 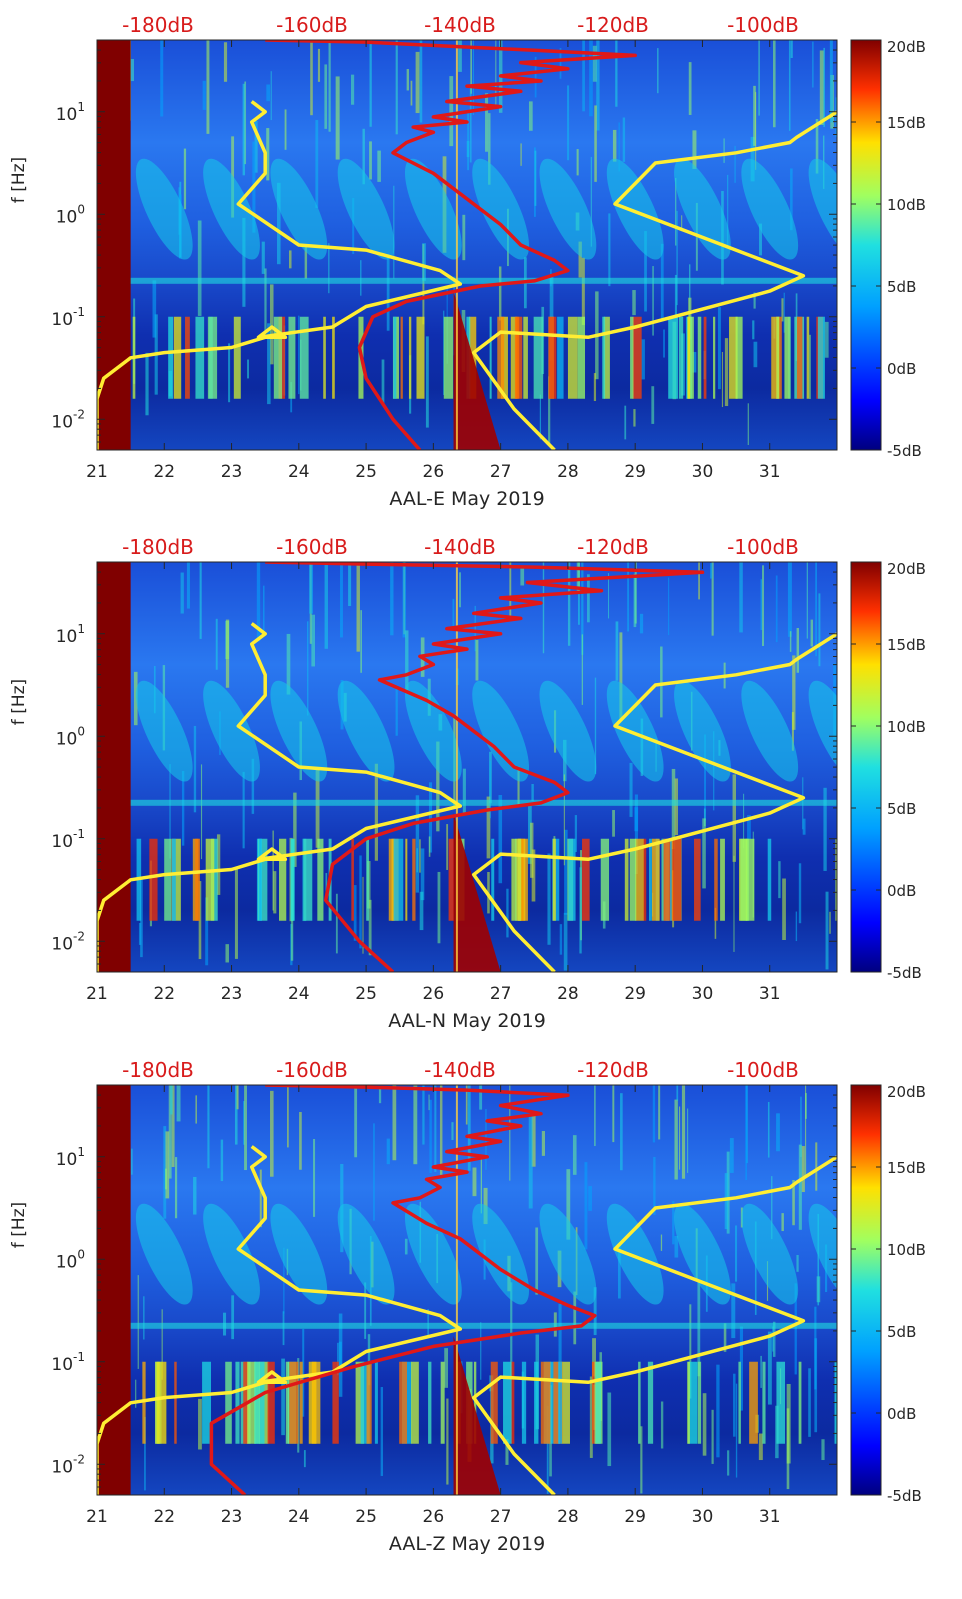 I want to click on psd-curve-red, so click(x=485, y=767).